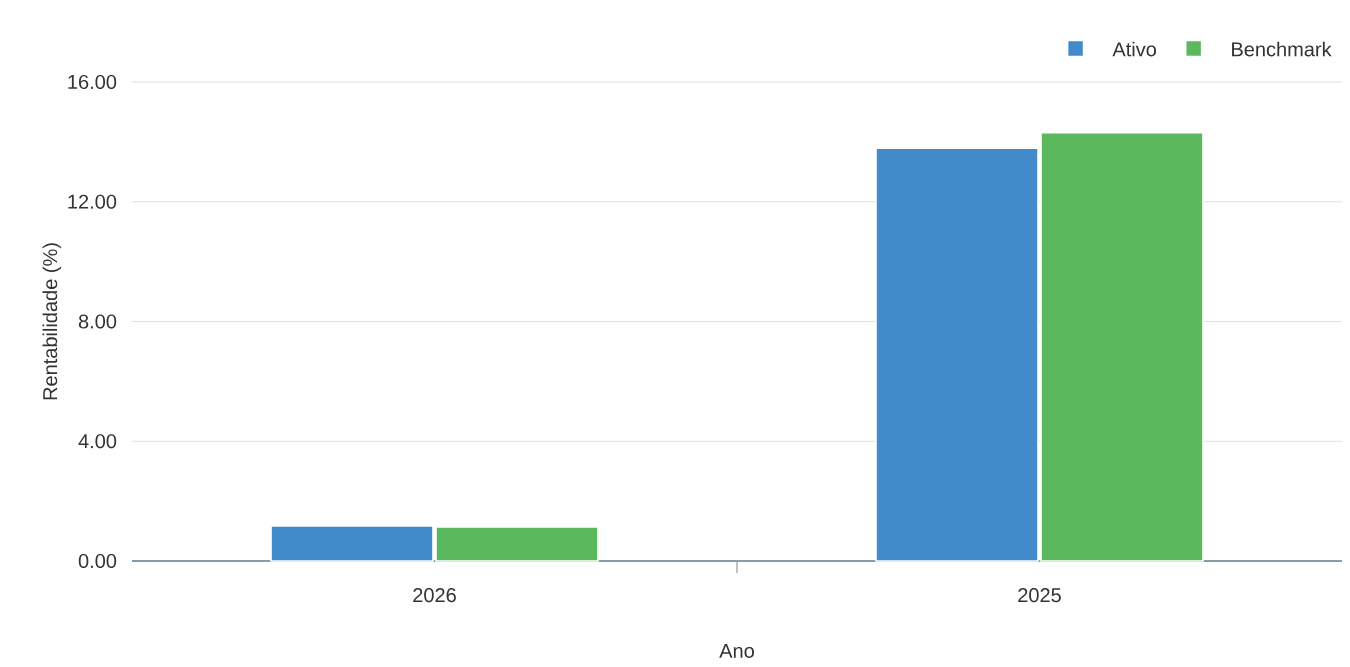 The image size is (1350, 667). What do you see at coordinates (97, 561) in the screenshot?
I see `y-tick-label: 0.00` at bounding box center [97, 561].